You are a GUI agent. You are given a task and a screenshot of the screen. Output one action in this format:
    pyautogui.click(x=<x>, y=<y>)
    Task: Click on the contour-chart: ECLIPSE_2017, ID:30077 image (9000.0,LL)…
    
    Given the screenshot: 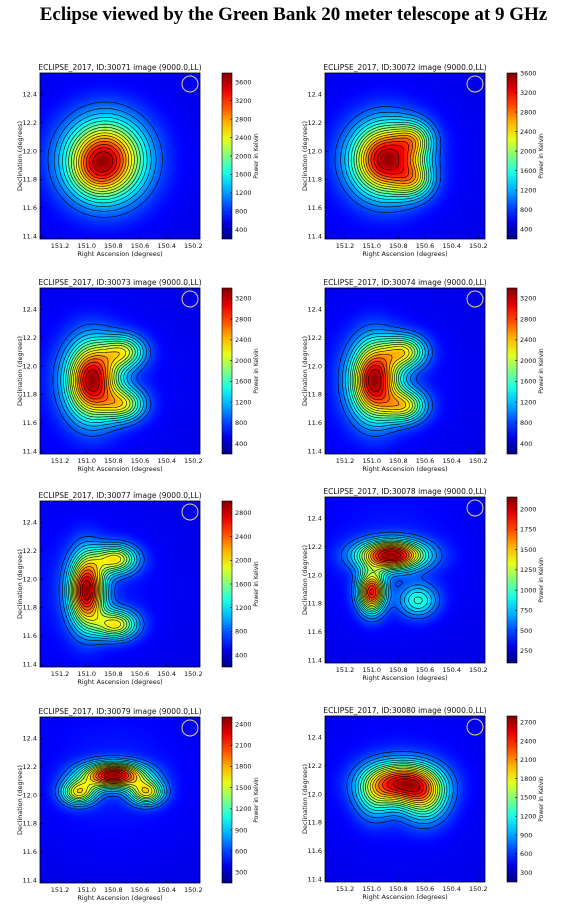 What is the action you would take?
    pyautogui.click(x=138, y=588)
    